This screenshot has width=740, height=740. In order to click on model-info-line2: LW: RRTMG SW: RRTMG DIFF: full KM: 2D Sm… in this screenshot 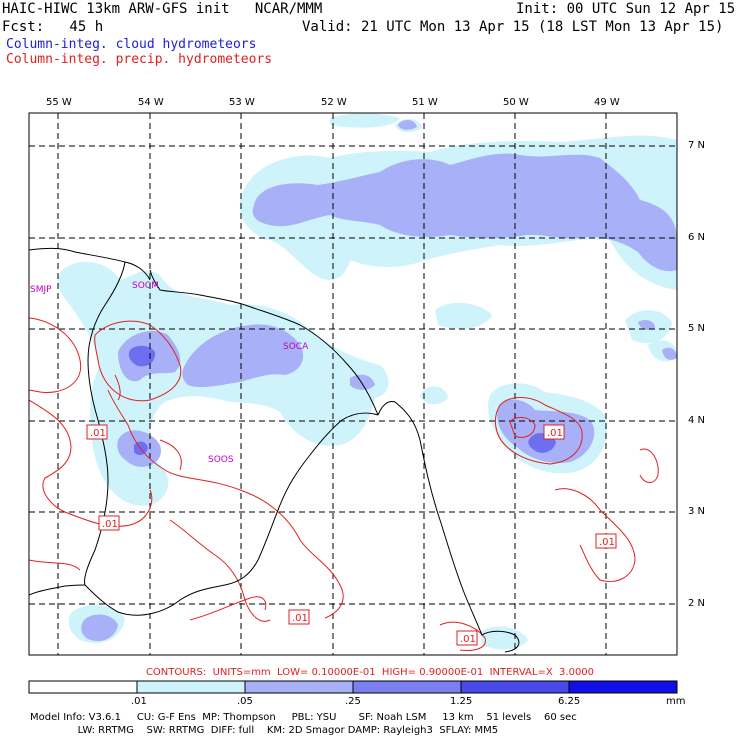, I will do `click(264, 730)`.